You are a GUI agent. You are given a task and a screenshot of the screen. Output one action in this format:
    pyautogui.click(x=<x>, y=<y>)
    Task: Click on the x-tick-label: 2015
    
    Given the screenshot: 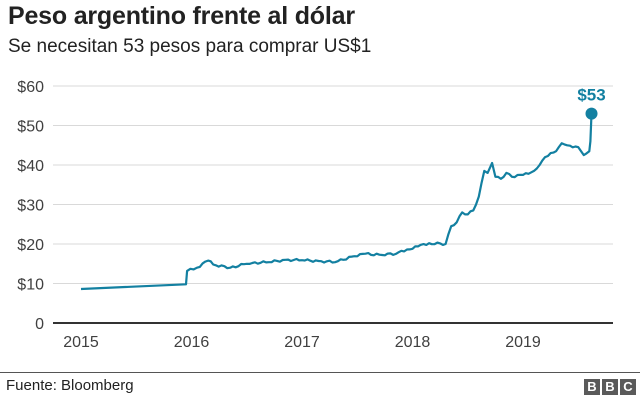 What is the action you would take?
    pyautogui.click(x=81, y=342)
    